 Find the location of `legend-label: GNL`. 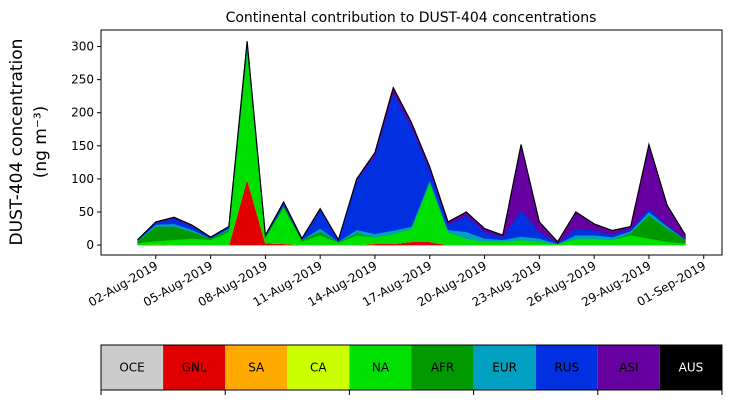

legend-label: GNL is located at coordinates (194, 368).